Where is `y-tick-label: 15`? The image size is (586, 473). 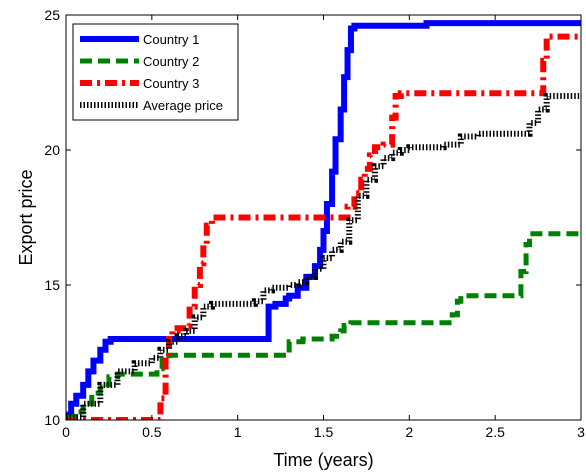
y-tick-label: 15 is located at coordinates (52, 285).